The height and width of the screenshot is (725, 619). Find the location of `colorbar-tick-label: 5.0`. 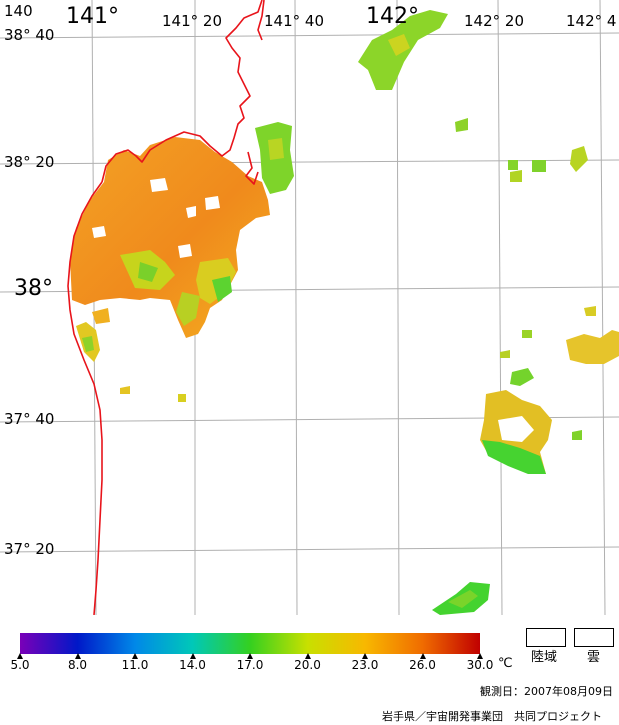

colorbar-tick-label: 5.0 is located at coordinates (20, 665).